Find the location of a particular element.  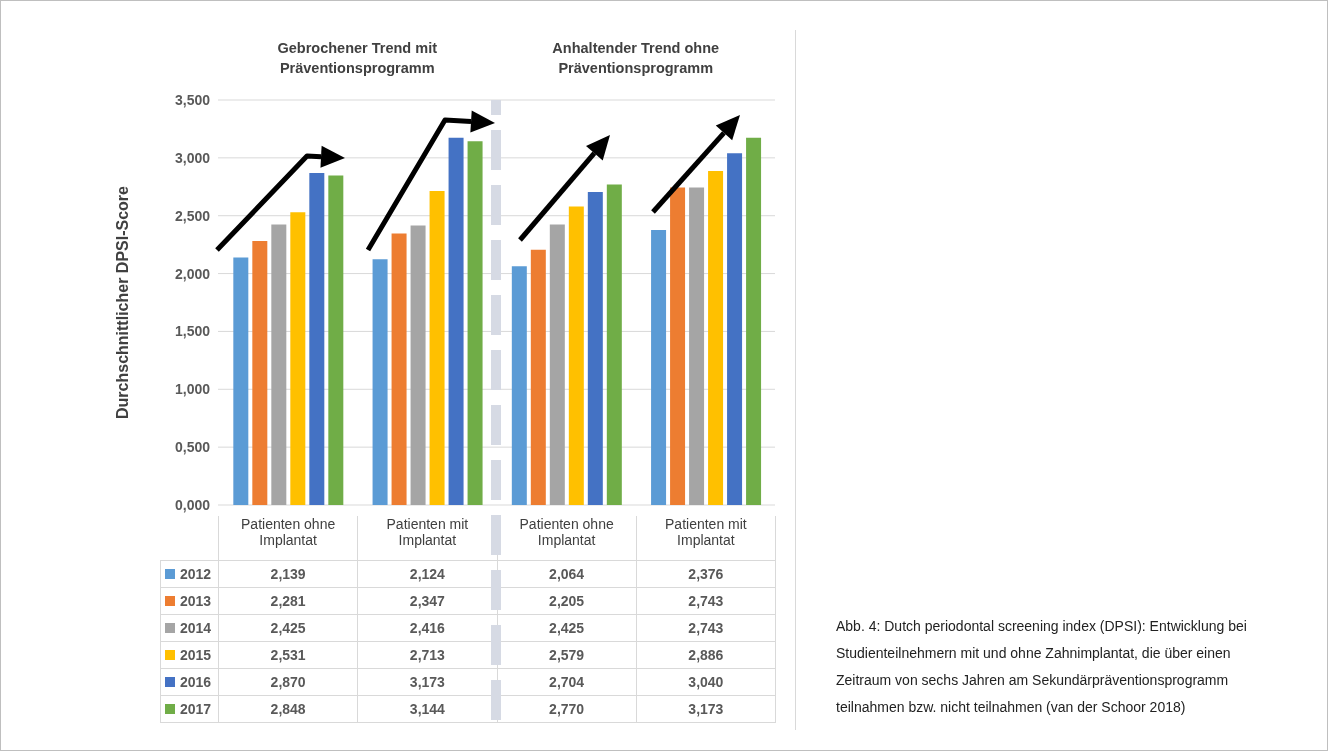

legend-label: 2017 is located at coordinates (189, 708).